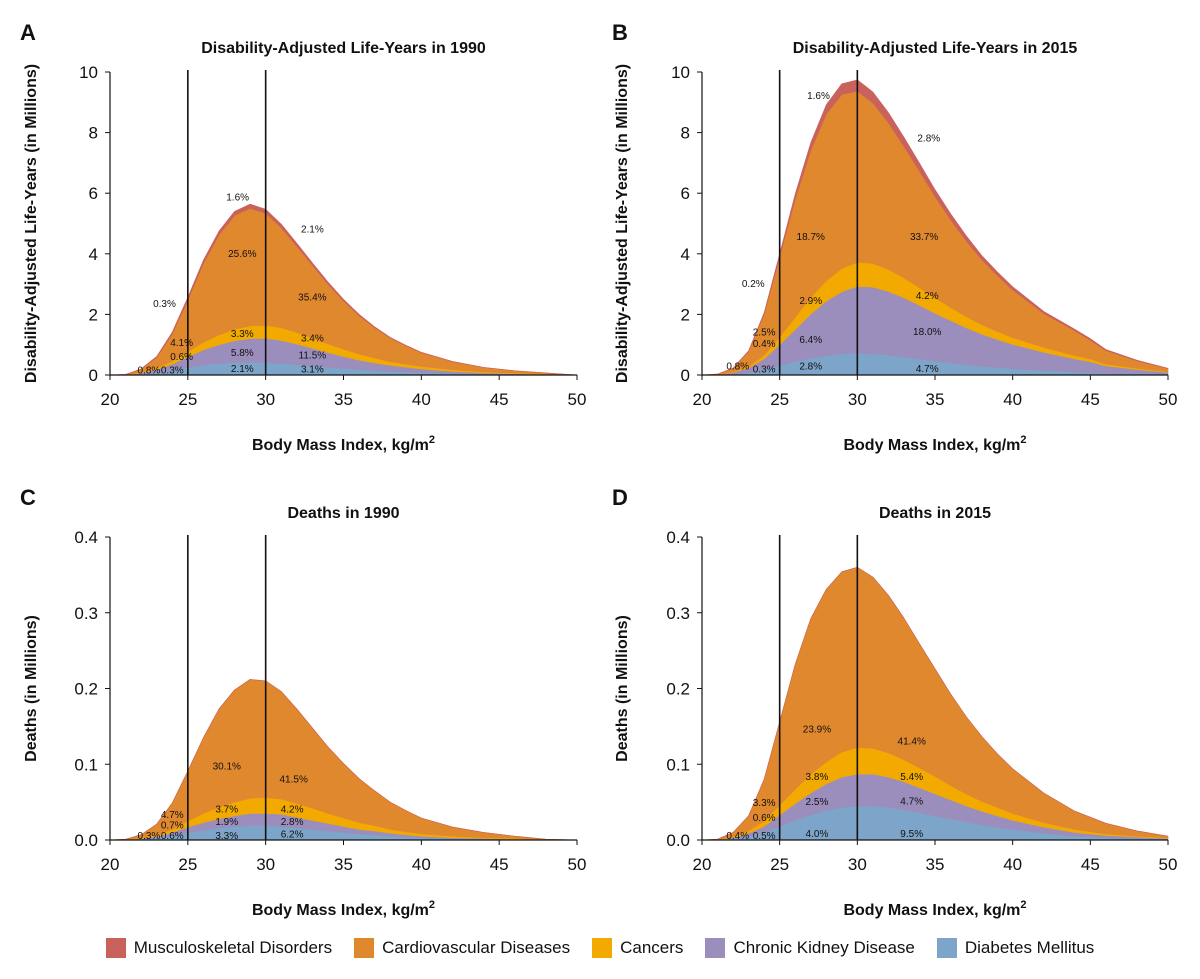  I want to click on data-label: 41.5%, so click(294, 779).